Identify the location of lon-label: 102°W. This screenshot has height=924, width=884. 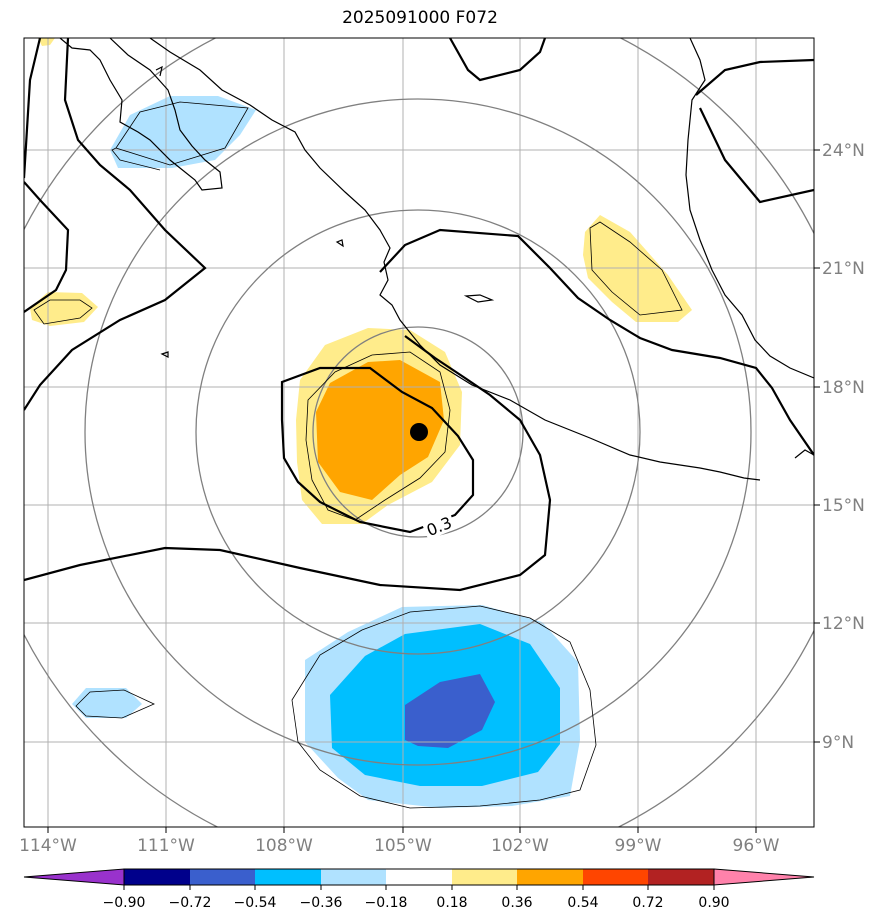
(520, 846).